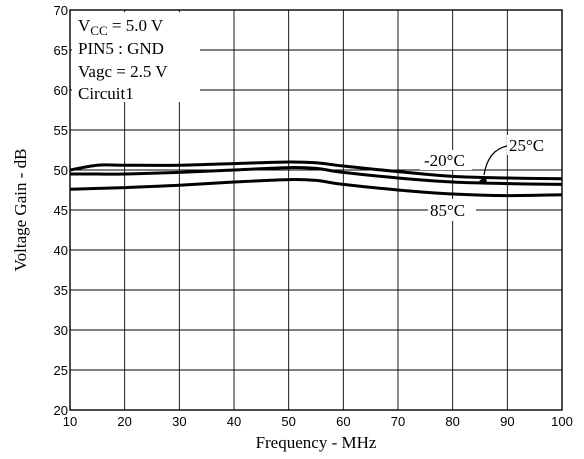  I want to click on y-tick-label: 70, so click(61, 10).